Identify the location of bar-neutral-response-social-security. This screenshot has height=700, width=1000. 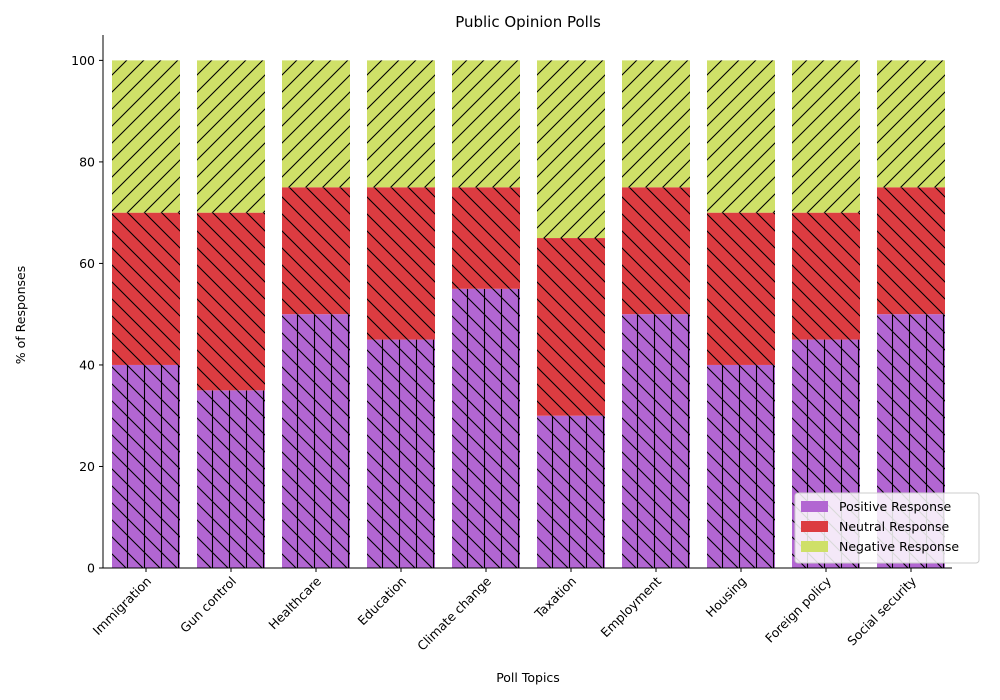
(911, 251).